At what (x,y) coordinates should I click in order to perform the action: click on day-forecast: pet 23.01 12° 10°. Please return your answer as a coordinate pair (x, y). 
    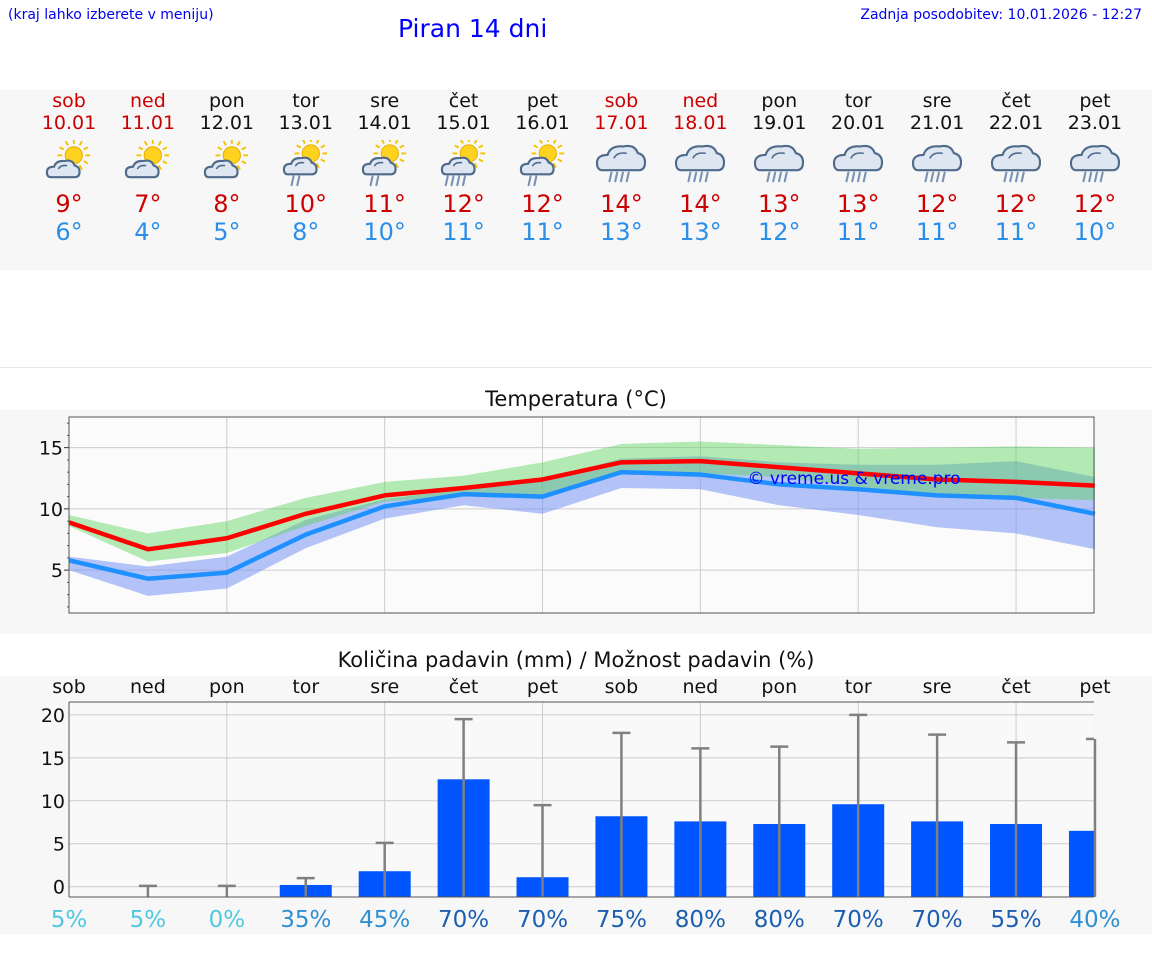
    Looking at the image, I should click on (1095, 168).